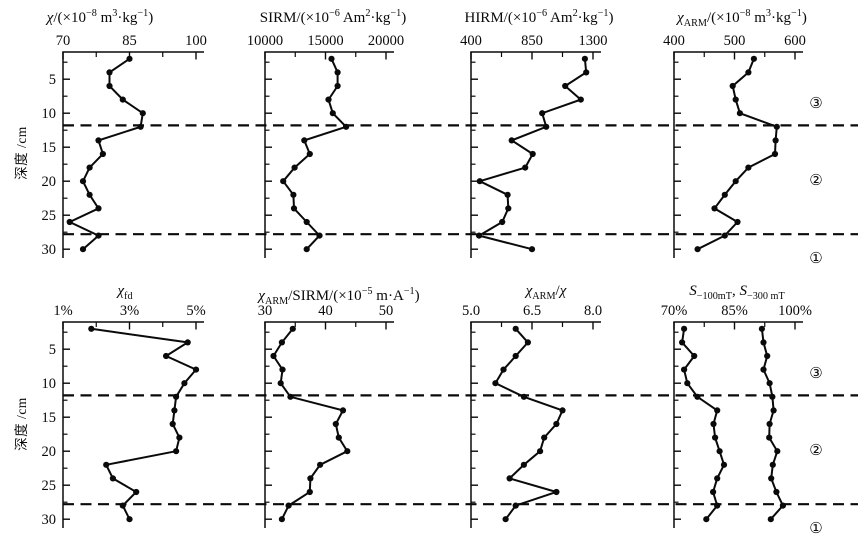 Image resolution: width=864 pixels, height=540 pixels. What do you see at coordinates (100, 17) in the screenshot?
I see `panel-title-chi: χ/(×10−8 m3·kg−1)` at bounding box center [100, 17].